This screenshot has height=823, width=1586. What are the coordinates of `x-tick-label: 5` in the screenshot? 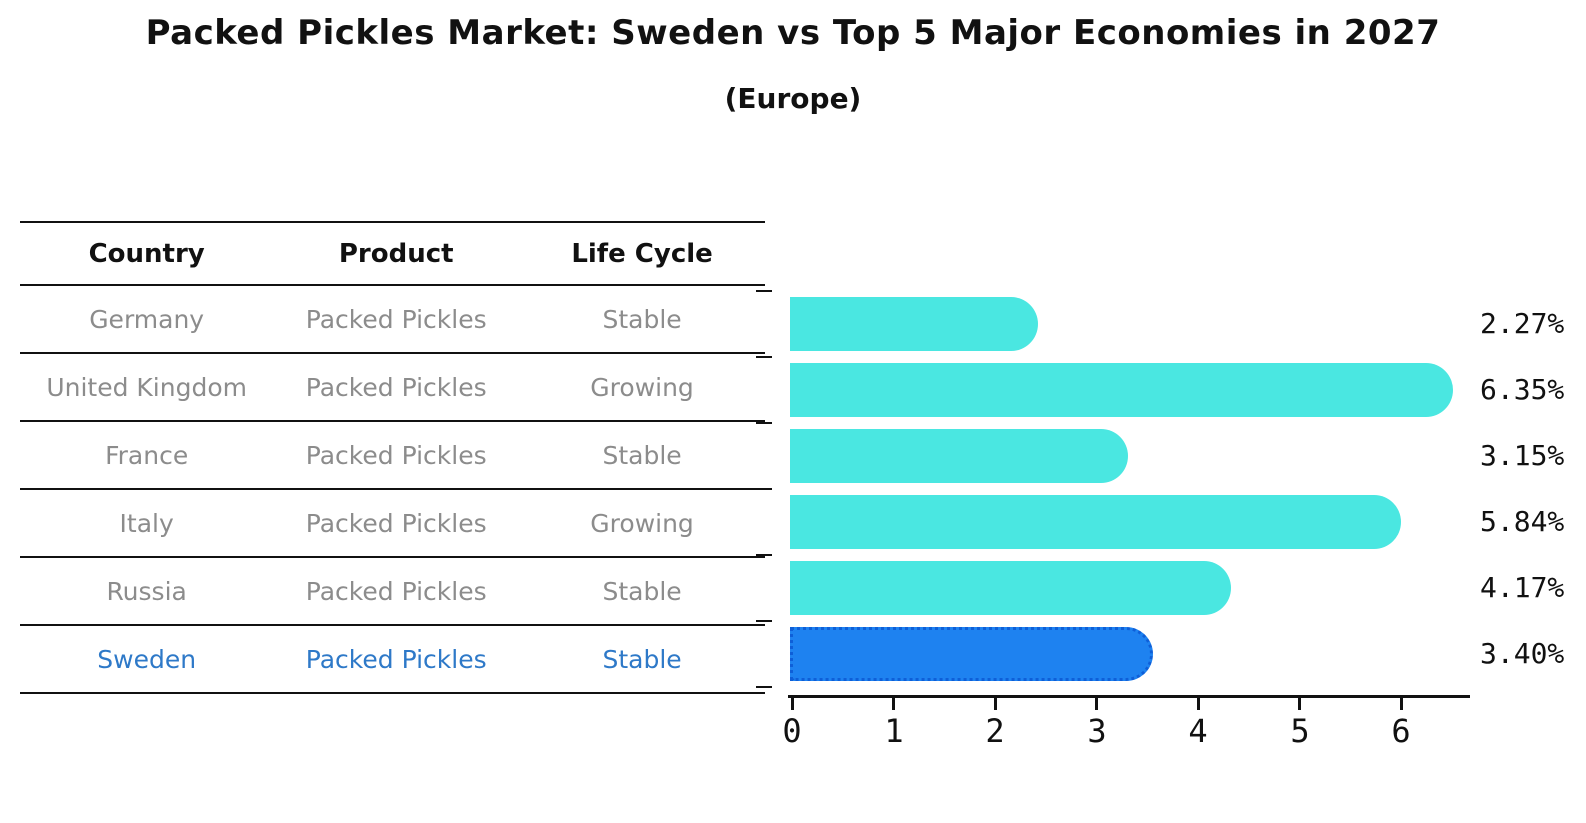 It's located at (1300, 731).